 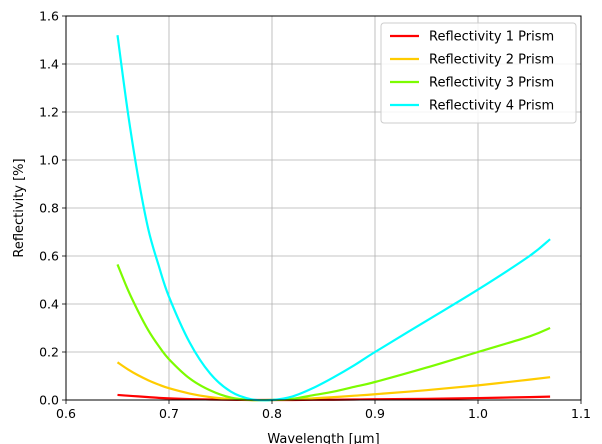 What do you see at coordinates (49, 16) in the screenshot?
I see `y-tick-label: 1.6` at bounding box center [49, 16].